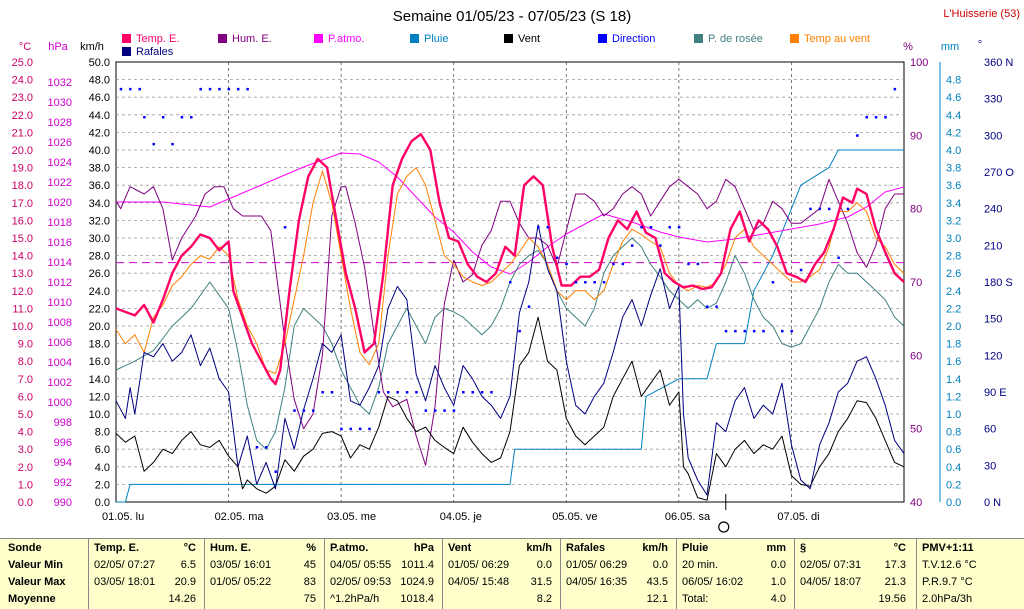  Describe the element at coordinates (99, 415) in the screenshot. I see `speed-tick-label: 10.0` at that location.